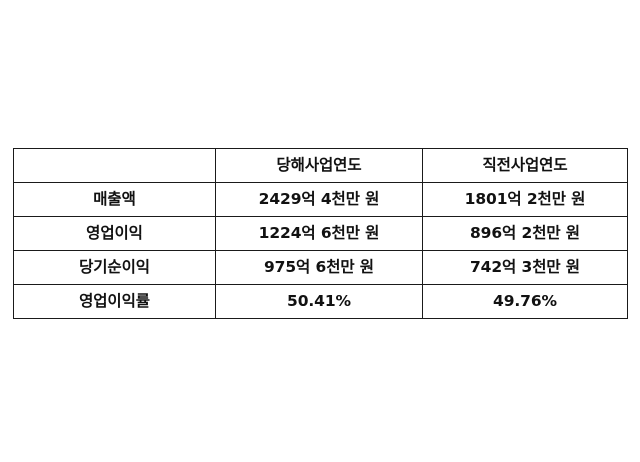  I want to click on table-row: 영업이익률 50.41% 49.76%, so click(320, 301).